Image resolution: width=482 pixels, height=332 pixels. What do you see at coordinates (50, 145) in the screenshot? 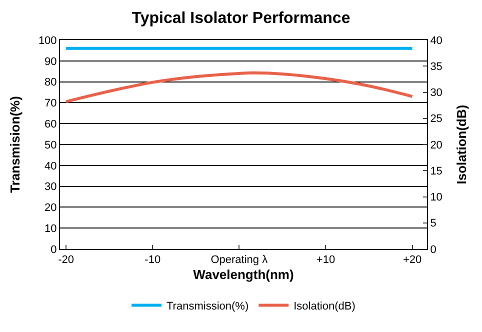
I see `y-tick-label: 50` at bounding box center [50, 145].